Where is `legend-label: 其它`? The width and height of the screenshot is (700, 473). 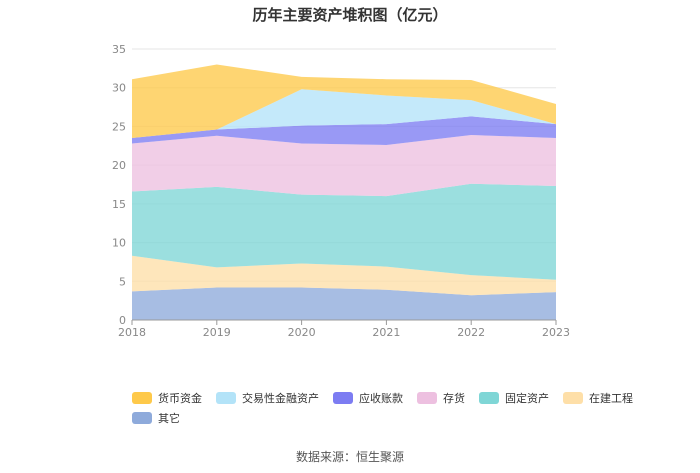
legend-label: 其它 is located at coordinates (169, 418).